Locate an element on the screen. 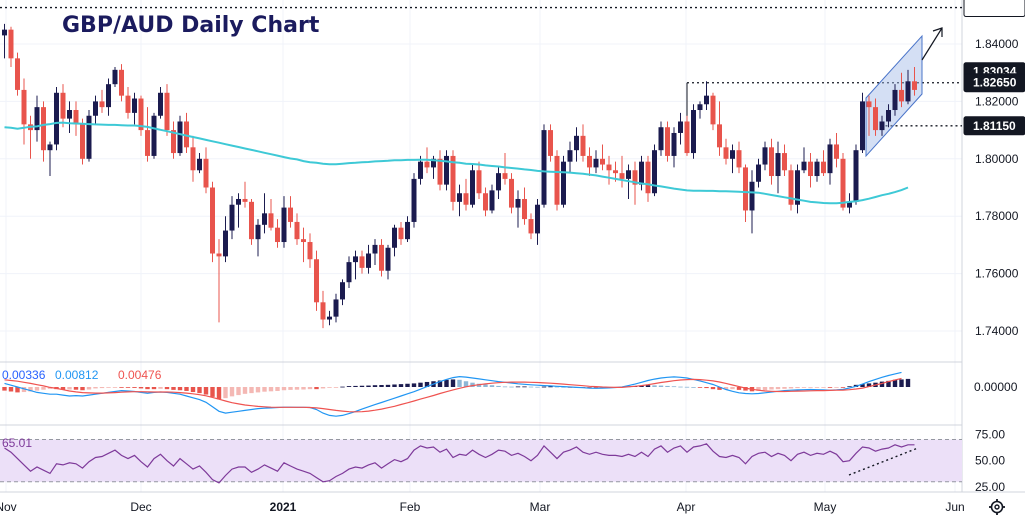 The width and height of the screenshot is (1025, 516). rsi-value-label: 65.01 is located at coordinates (17, 443).